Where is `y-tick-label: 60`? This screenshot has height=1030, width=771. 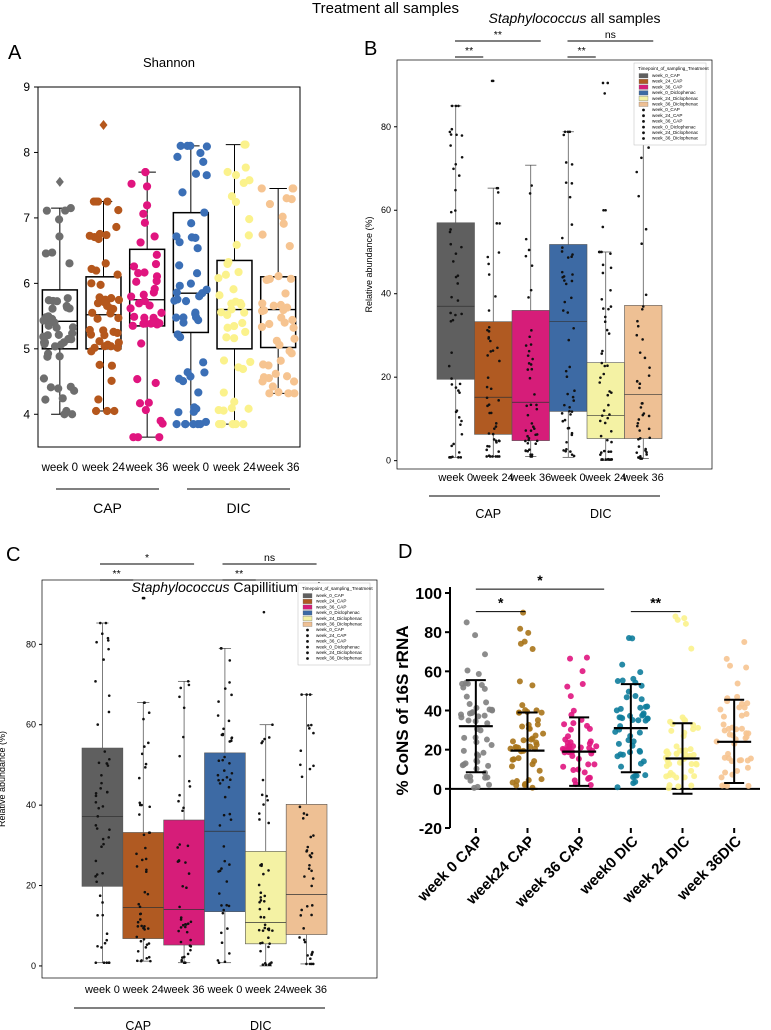 y-tick-label: 60 is located at coordinates (433, 672).